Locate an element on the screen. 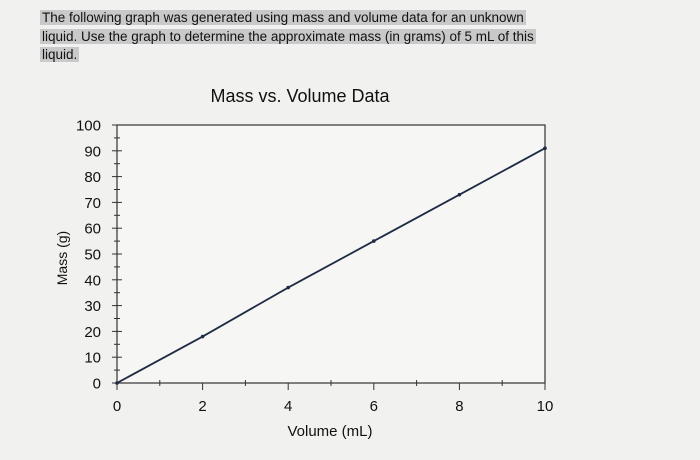  y-tick-label: 60 is located at coordinates (92, 229).